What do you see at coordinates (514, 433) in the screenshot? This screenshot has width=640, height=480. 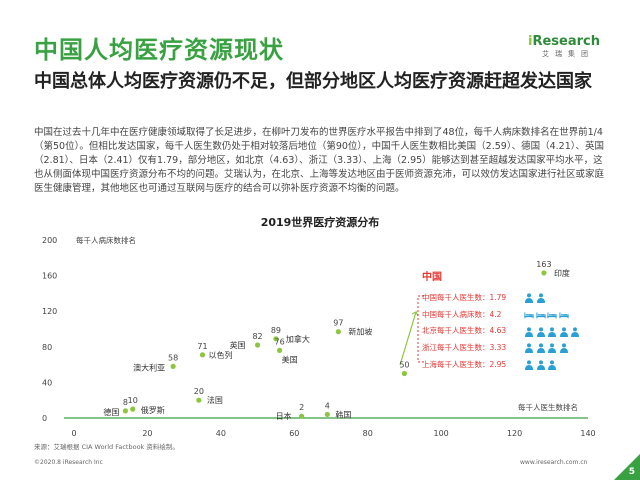 I see `x-tick-label: 120` at bounding box center [514, 433].